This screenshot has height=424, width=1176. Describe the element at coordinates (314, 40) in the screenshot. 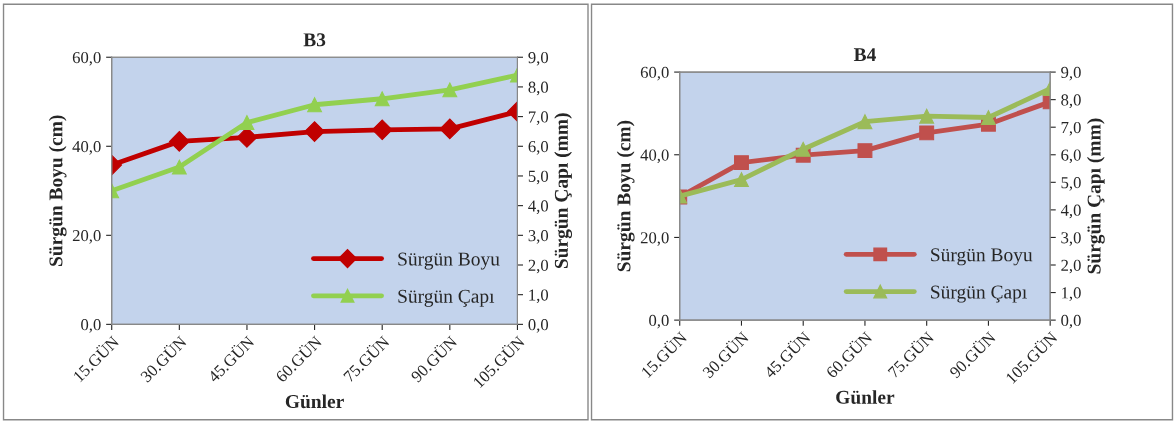

I see `chart-title: B3` at that location.